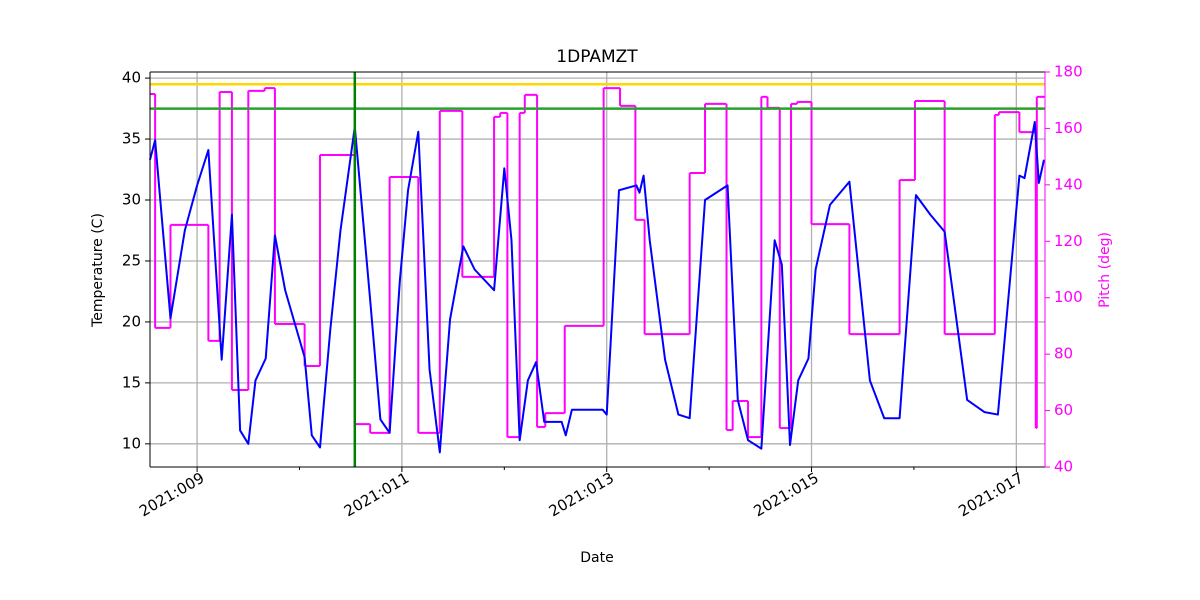 The image size is (1200, 600). Describe the element at coordinates (1068, 128) in the screenshot. I see `y2-tick-label: 160` at that location.